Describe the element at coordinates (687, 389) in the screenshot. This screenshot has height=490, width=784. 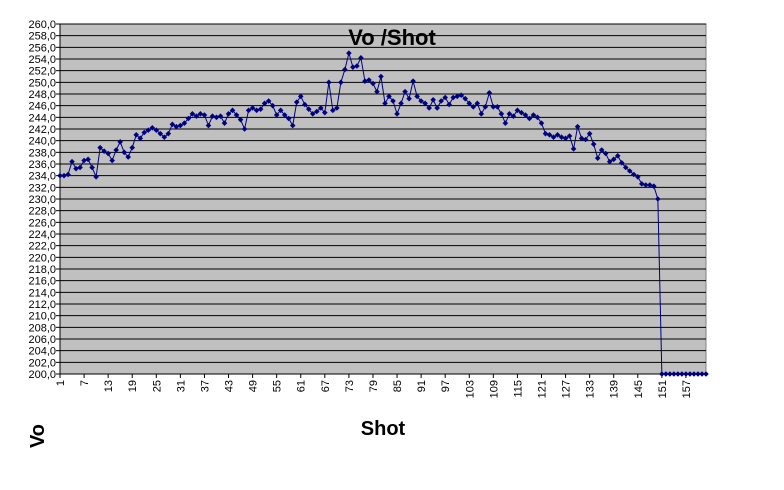
I see `x-tick-label: 157` at that location.